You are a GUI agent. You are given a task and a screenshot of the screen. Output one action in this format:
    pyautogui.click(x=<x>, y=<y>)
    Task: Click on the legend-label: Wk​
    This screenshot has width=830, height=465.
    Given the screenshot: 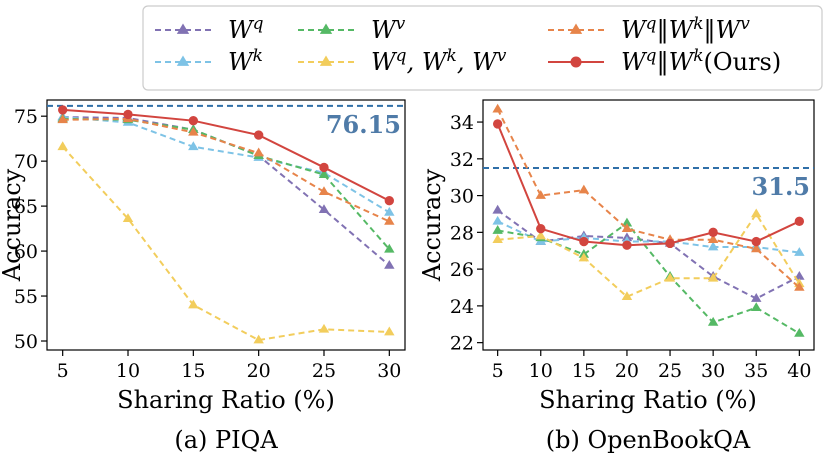 What is the action you would take?
    pyautogui.click(x=245, y=61)
    